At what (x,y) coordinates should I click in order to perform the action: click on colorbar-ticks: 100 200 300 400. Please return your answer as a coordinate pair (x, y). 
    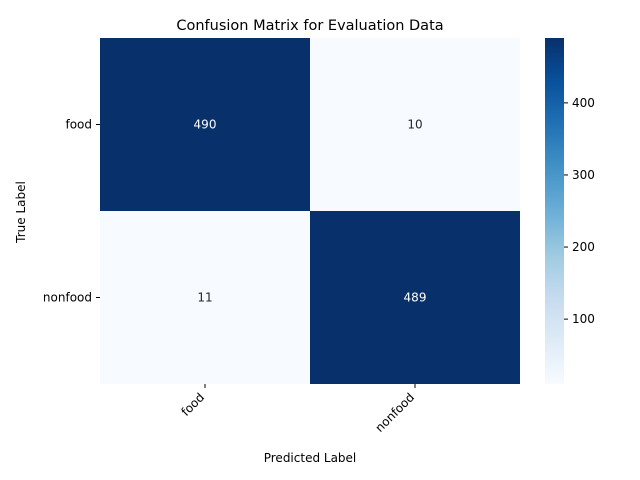
    Looking at the image, I should click on (579, 211).